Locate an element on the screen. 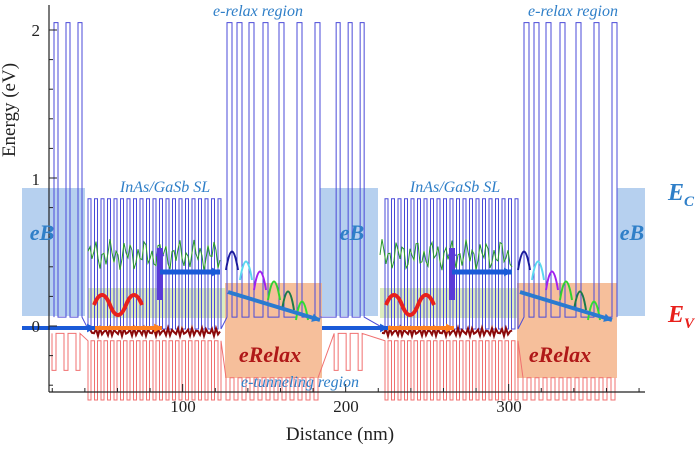 The height and width of the screenshot is (473, 700). y-tick-label: 1 is located at coordinates (36, 179).